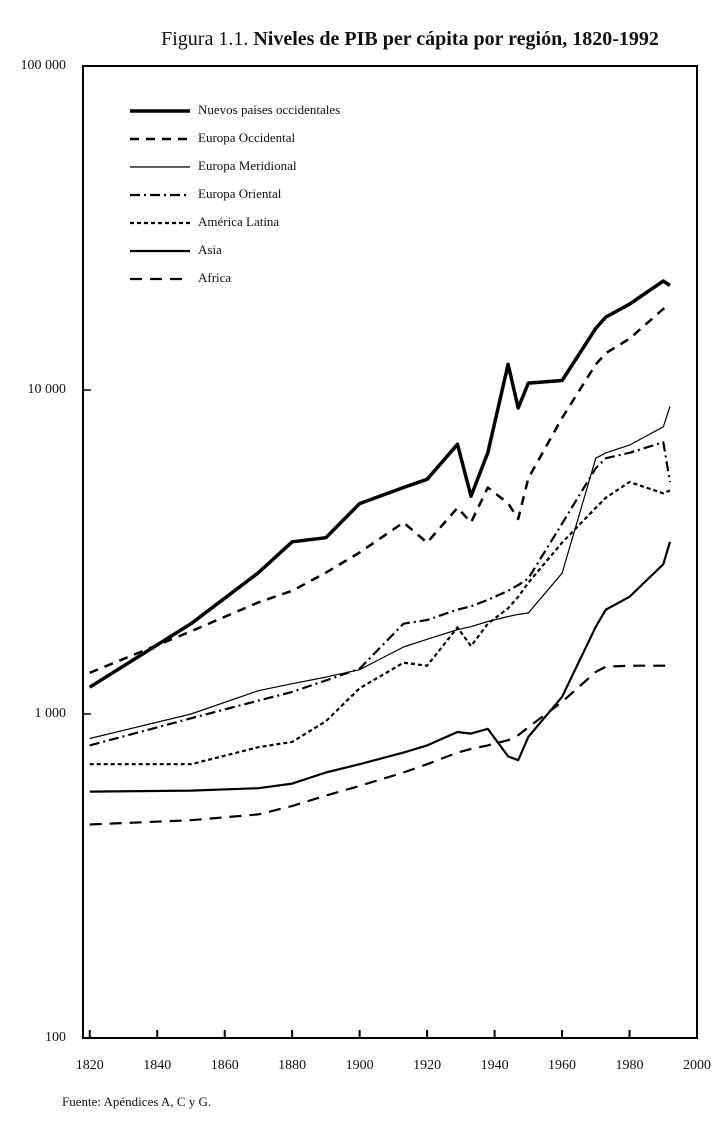  What do you see at coordinates (292, 1065) in the screenshot?
I see `x-tick-label: 1880` at bounding box center [292, 1065].